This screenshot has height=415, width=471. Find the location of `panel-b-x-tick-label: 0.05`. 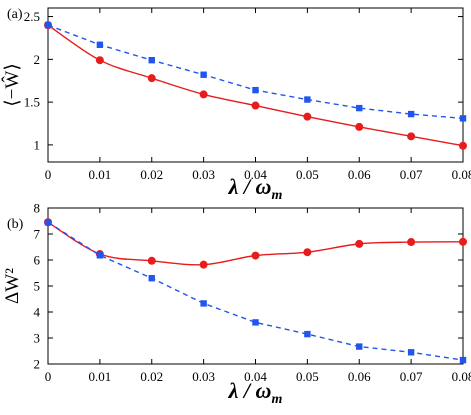

panel-b-x-tick-label: 0.05 is located at coordinates (307, 376).